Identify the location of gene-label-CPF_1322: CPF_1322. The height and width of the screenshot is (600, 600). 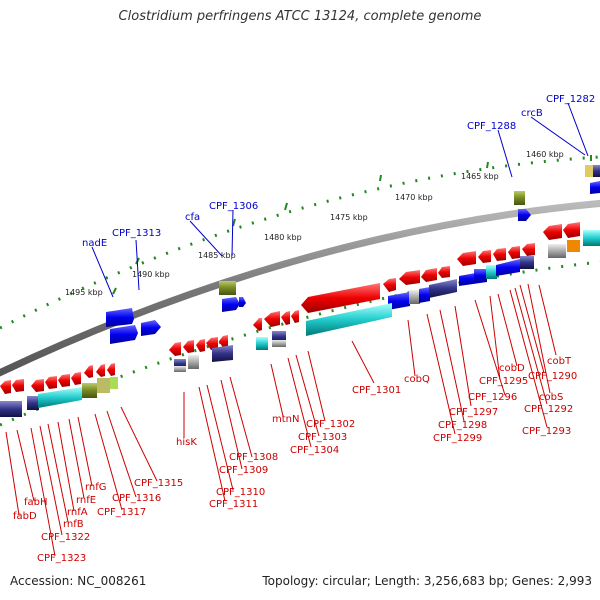
(65, 537).